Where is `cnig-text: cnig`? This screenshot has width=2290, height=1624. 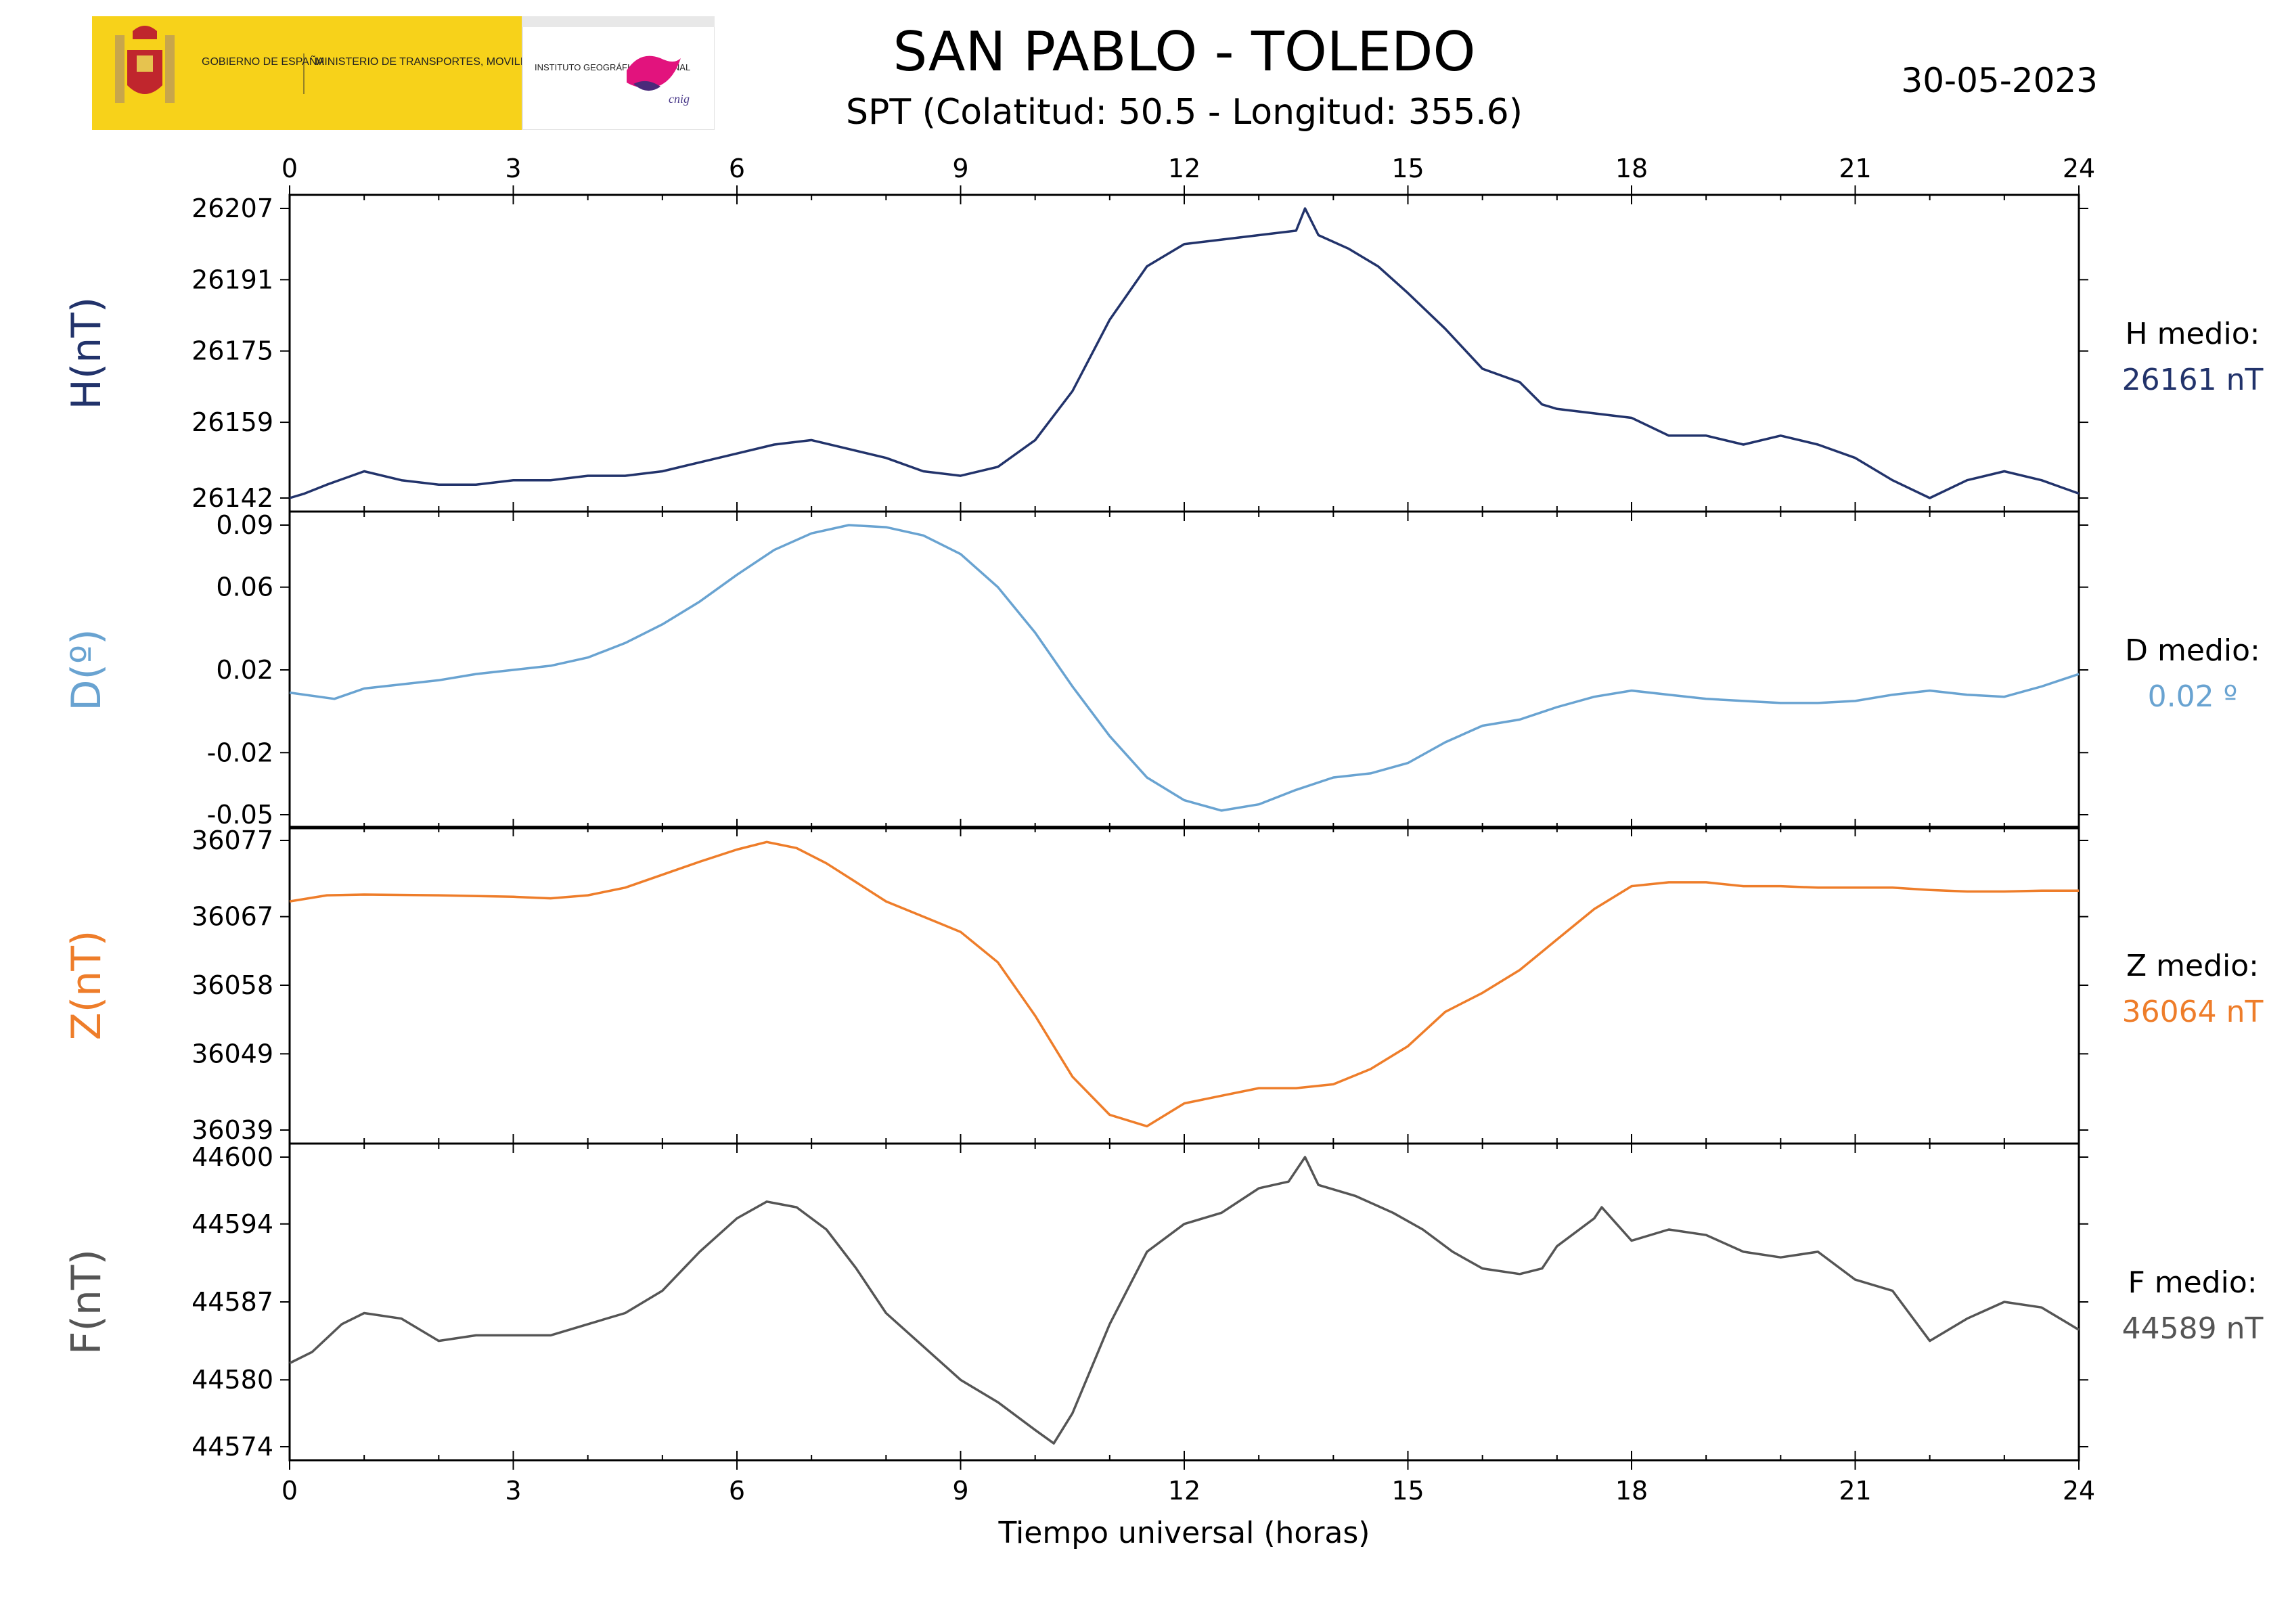 cnig-text: cnig is located at coordinates (679, 99).